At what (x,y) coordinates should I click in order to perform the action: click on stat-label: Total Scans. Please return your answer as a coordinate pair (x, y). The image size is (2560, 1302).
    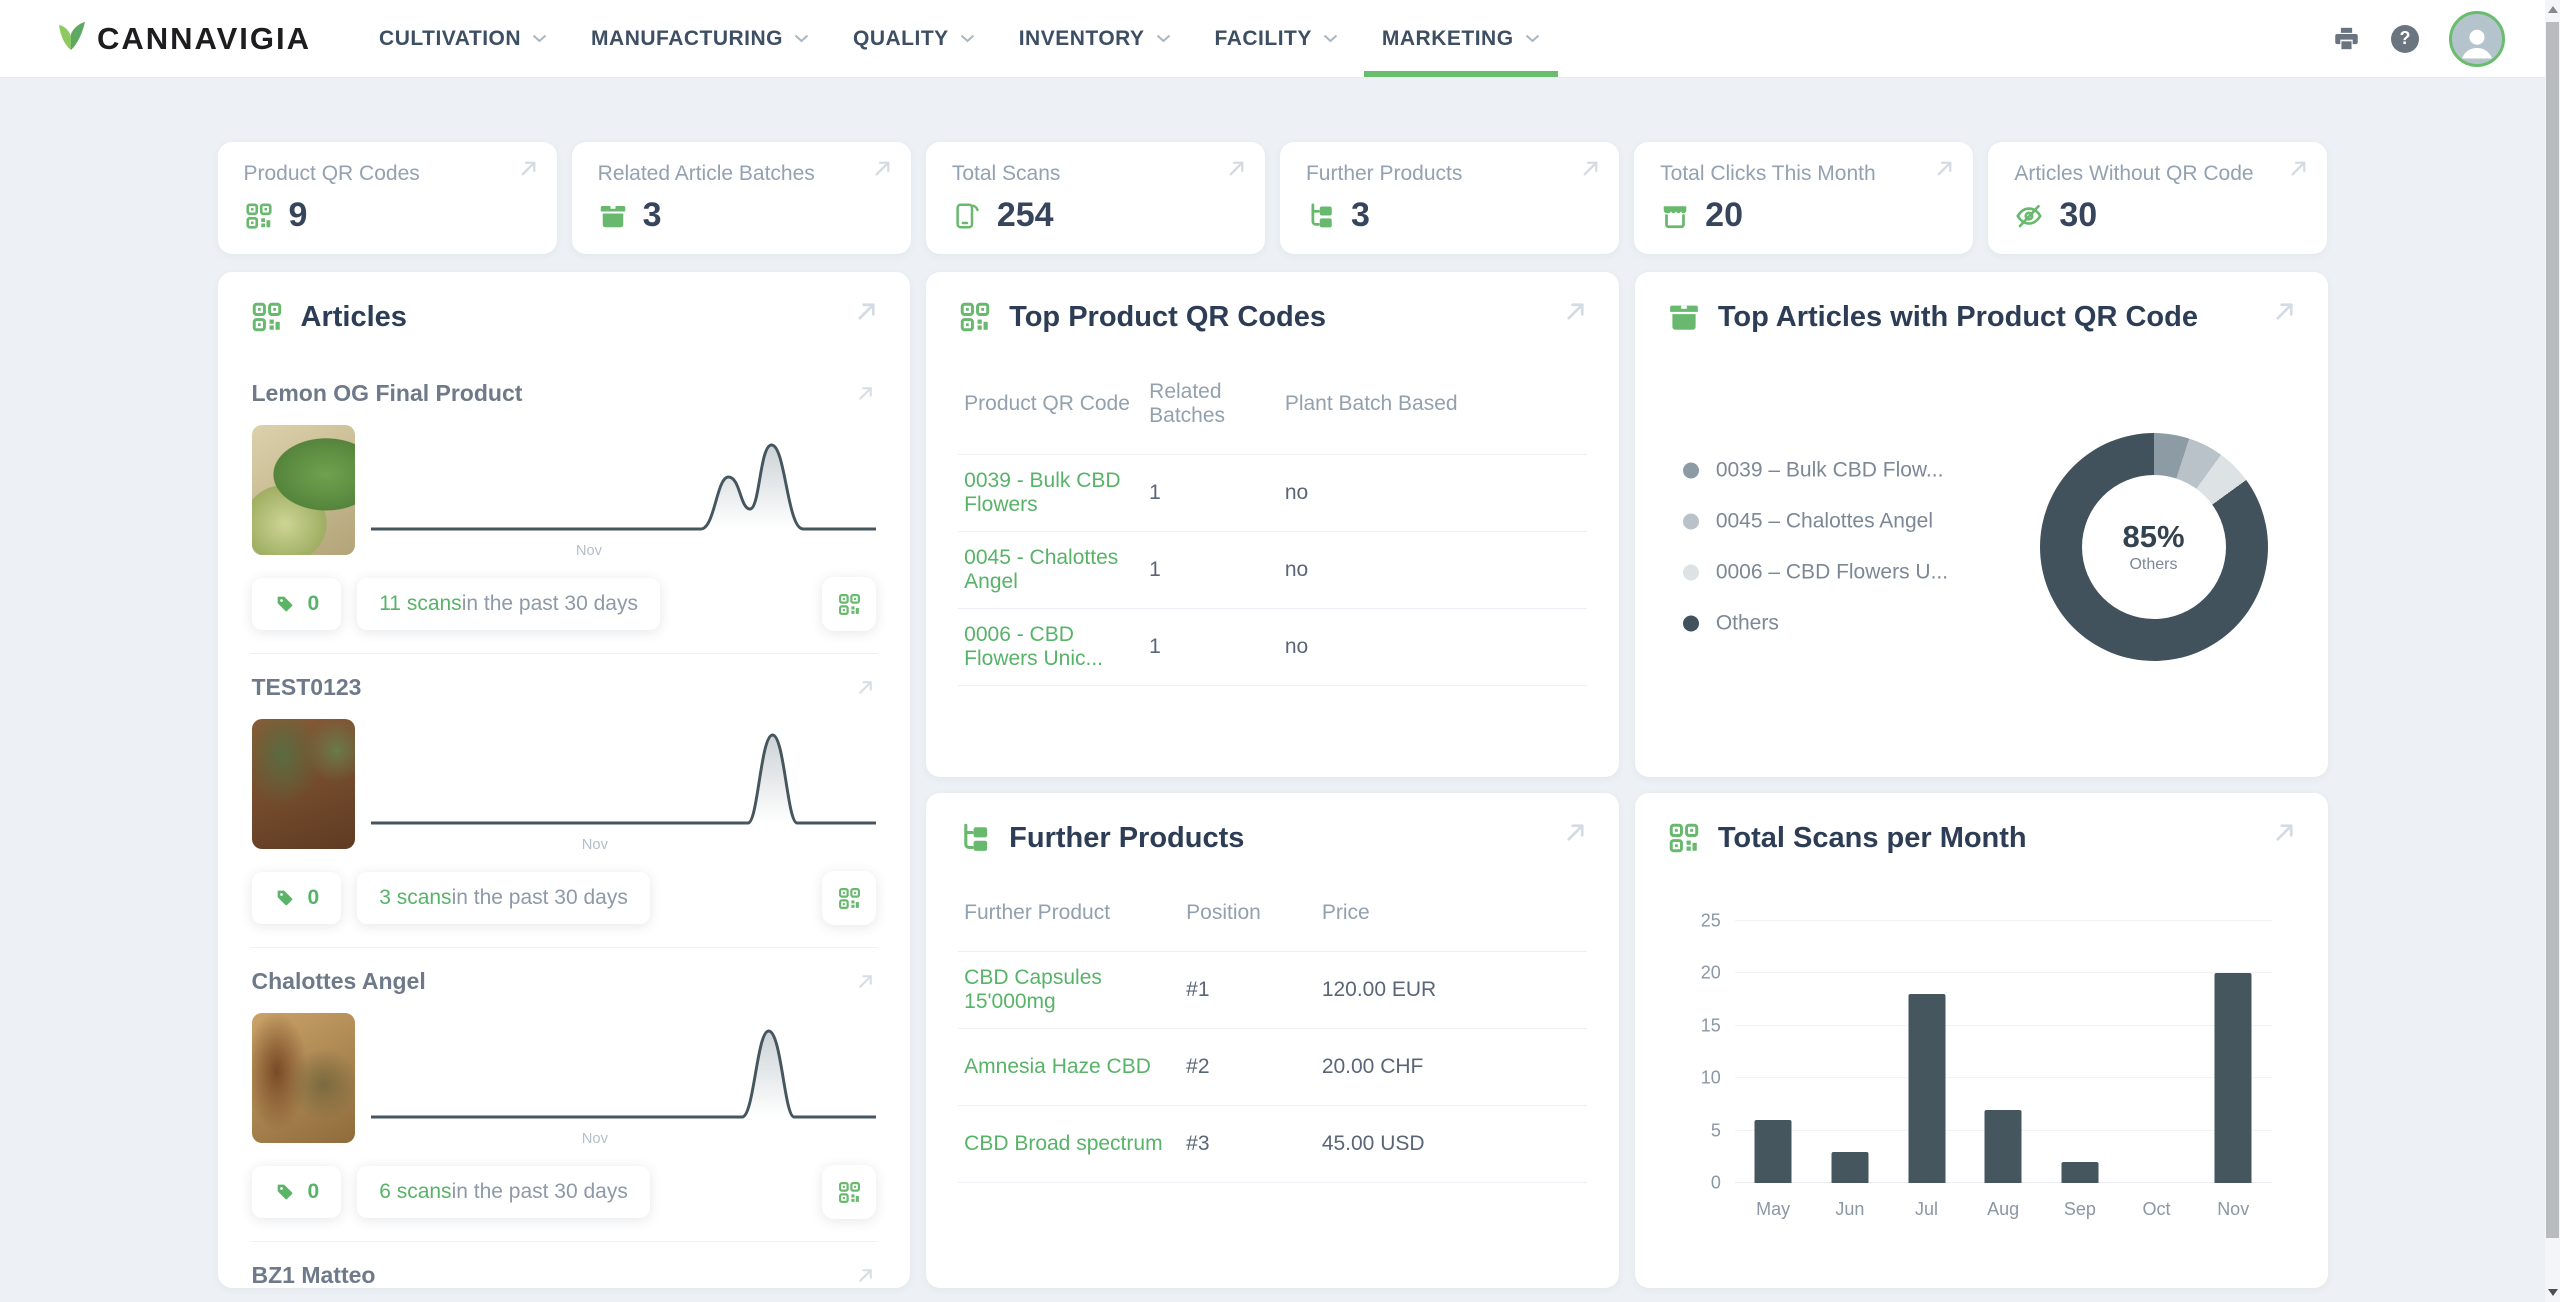
    Looking at the image, I should click on (1006, 173).